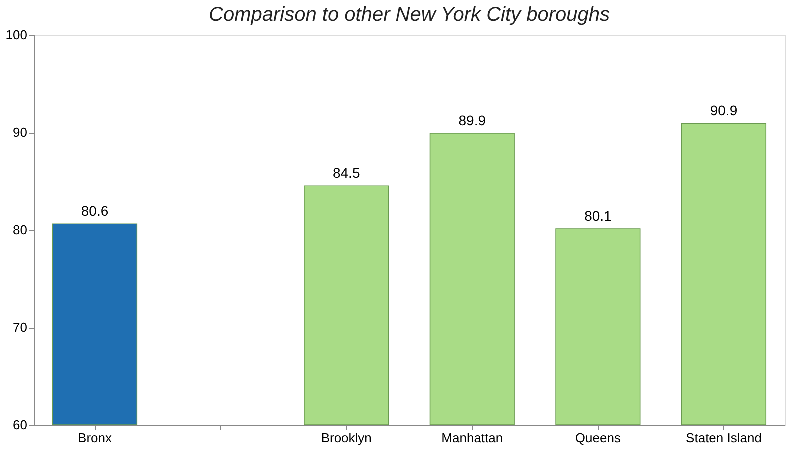 Image resolution: width=796 pixels, height=455 pixels. What do you see at coordinates (724, 438) in the screenshot?
I see `x-tick-label: Staten Island` at bounding box center [724, 438].